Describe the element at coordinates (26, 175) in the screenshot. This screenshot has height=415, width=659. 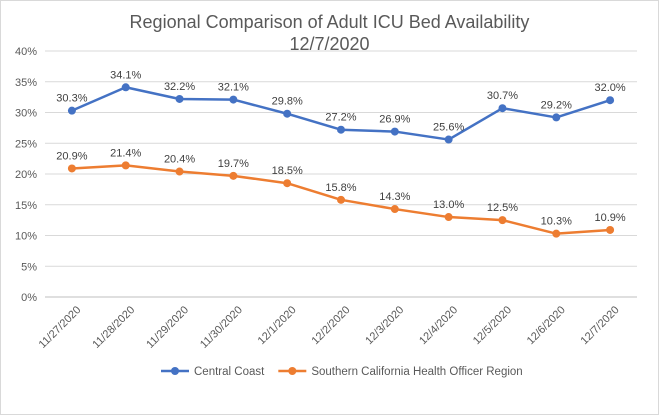
I see `y-tick-label: 20%` at that location.